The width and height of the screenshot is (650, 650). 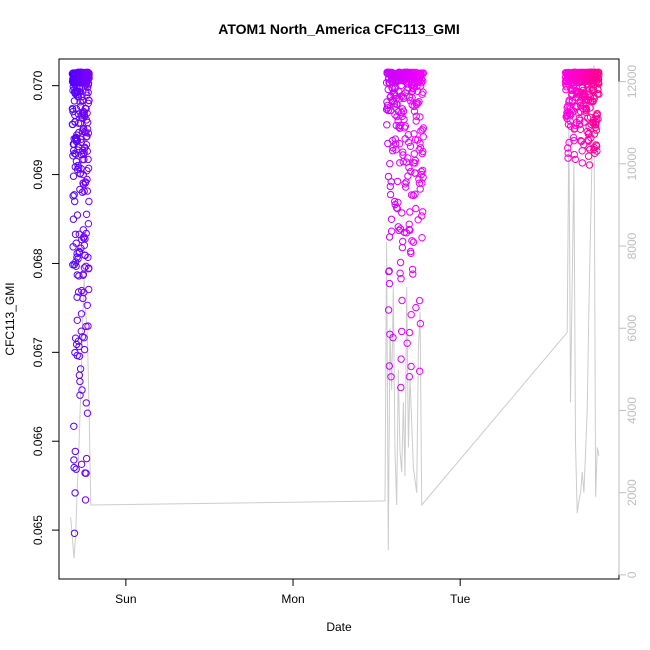 What do you see at coordinates (38, 174) in the screenshot?
I see `y-tick-label: 0.069` at bounding box center [38, 174].